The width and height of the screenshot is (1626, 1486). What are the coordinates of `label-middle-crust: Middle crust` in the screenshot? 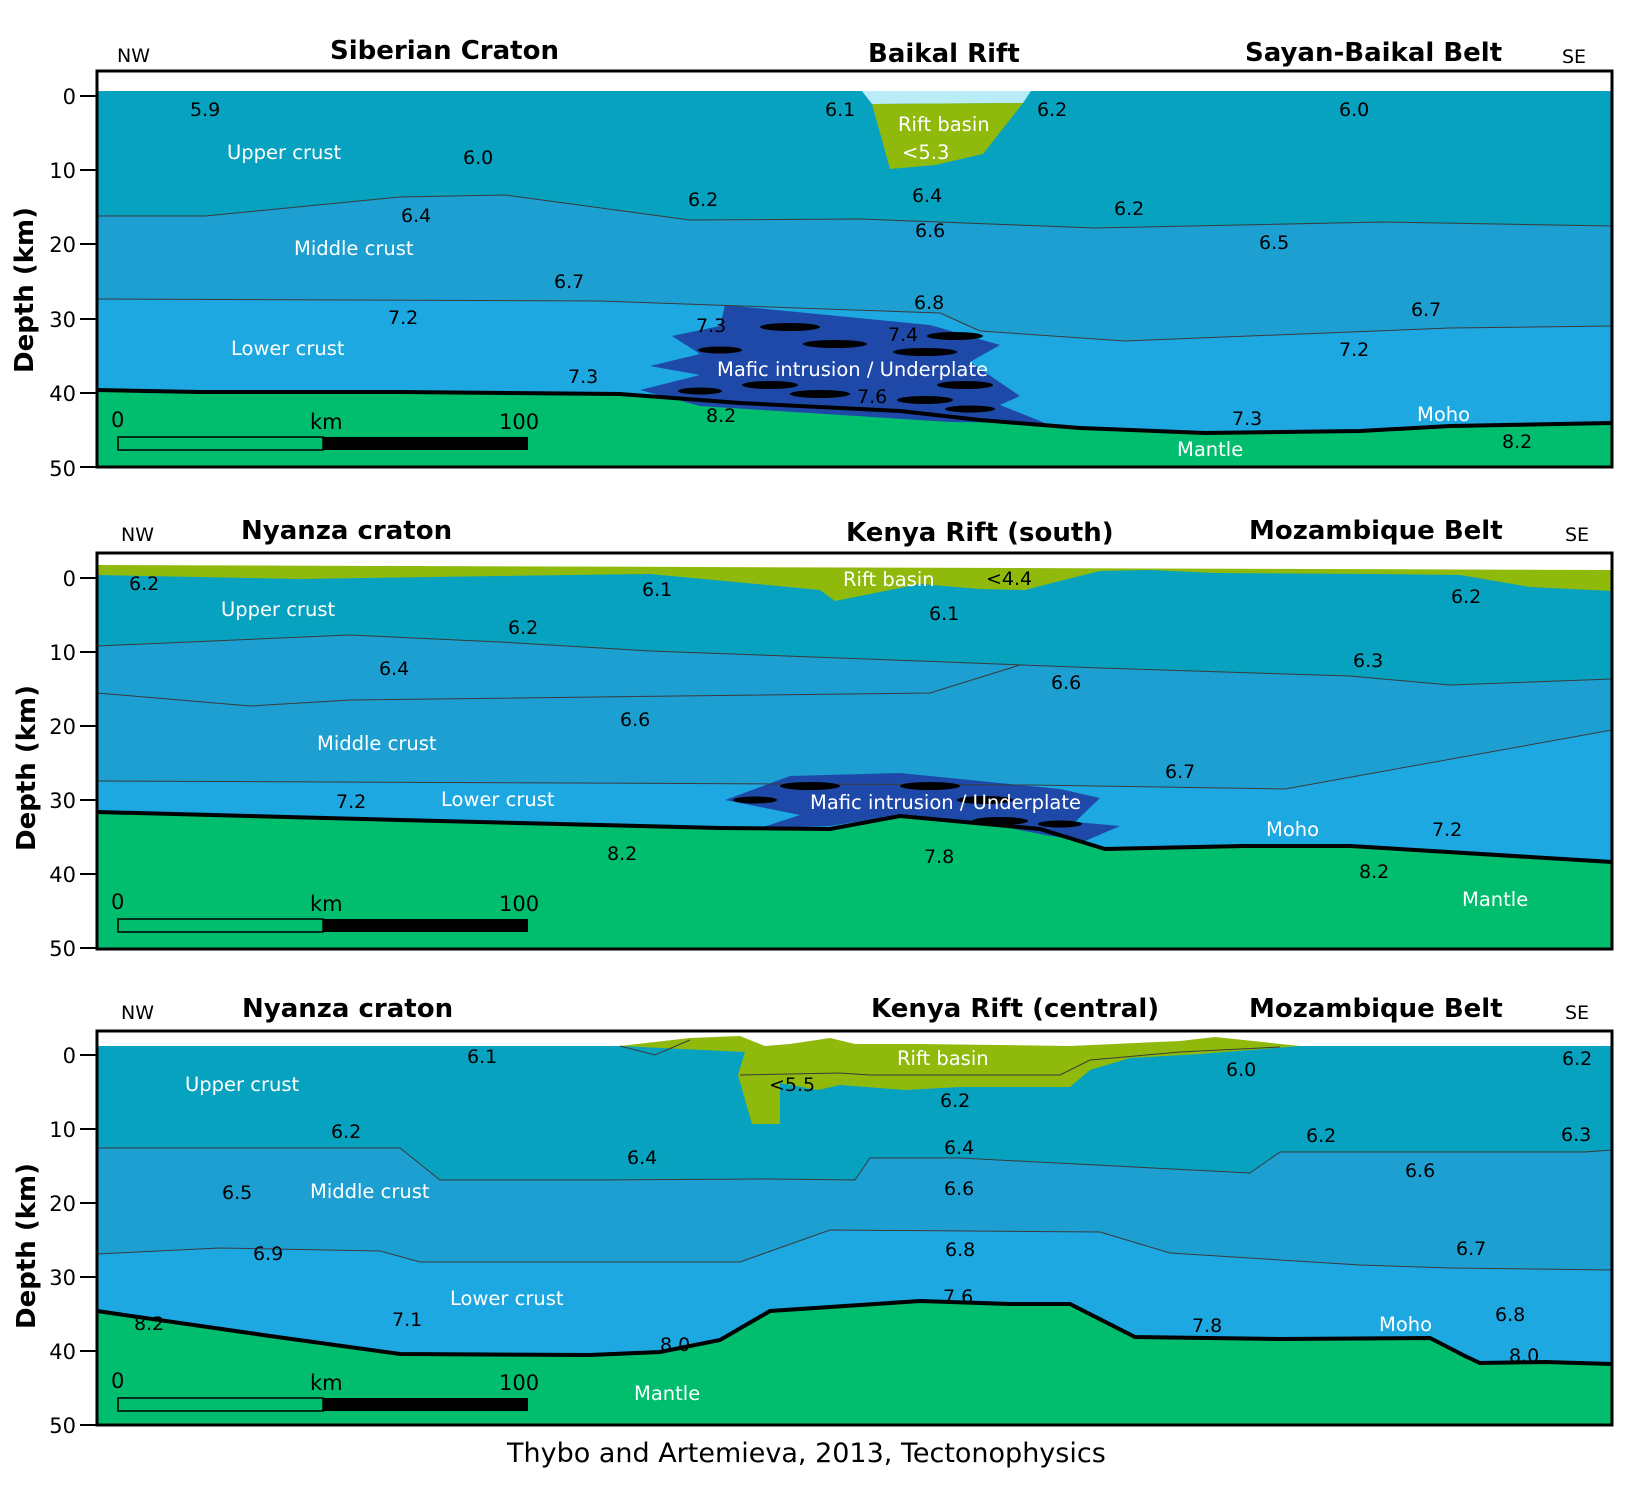 It's located at (370, 1191).